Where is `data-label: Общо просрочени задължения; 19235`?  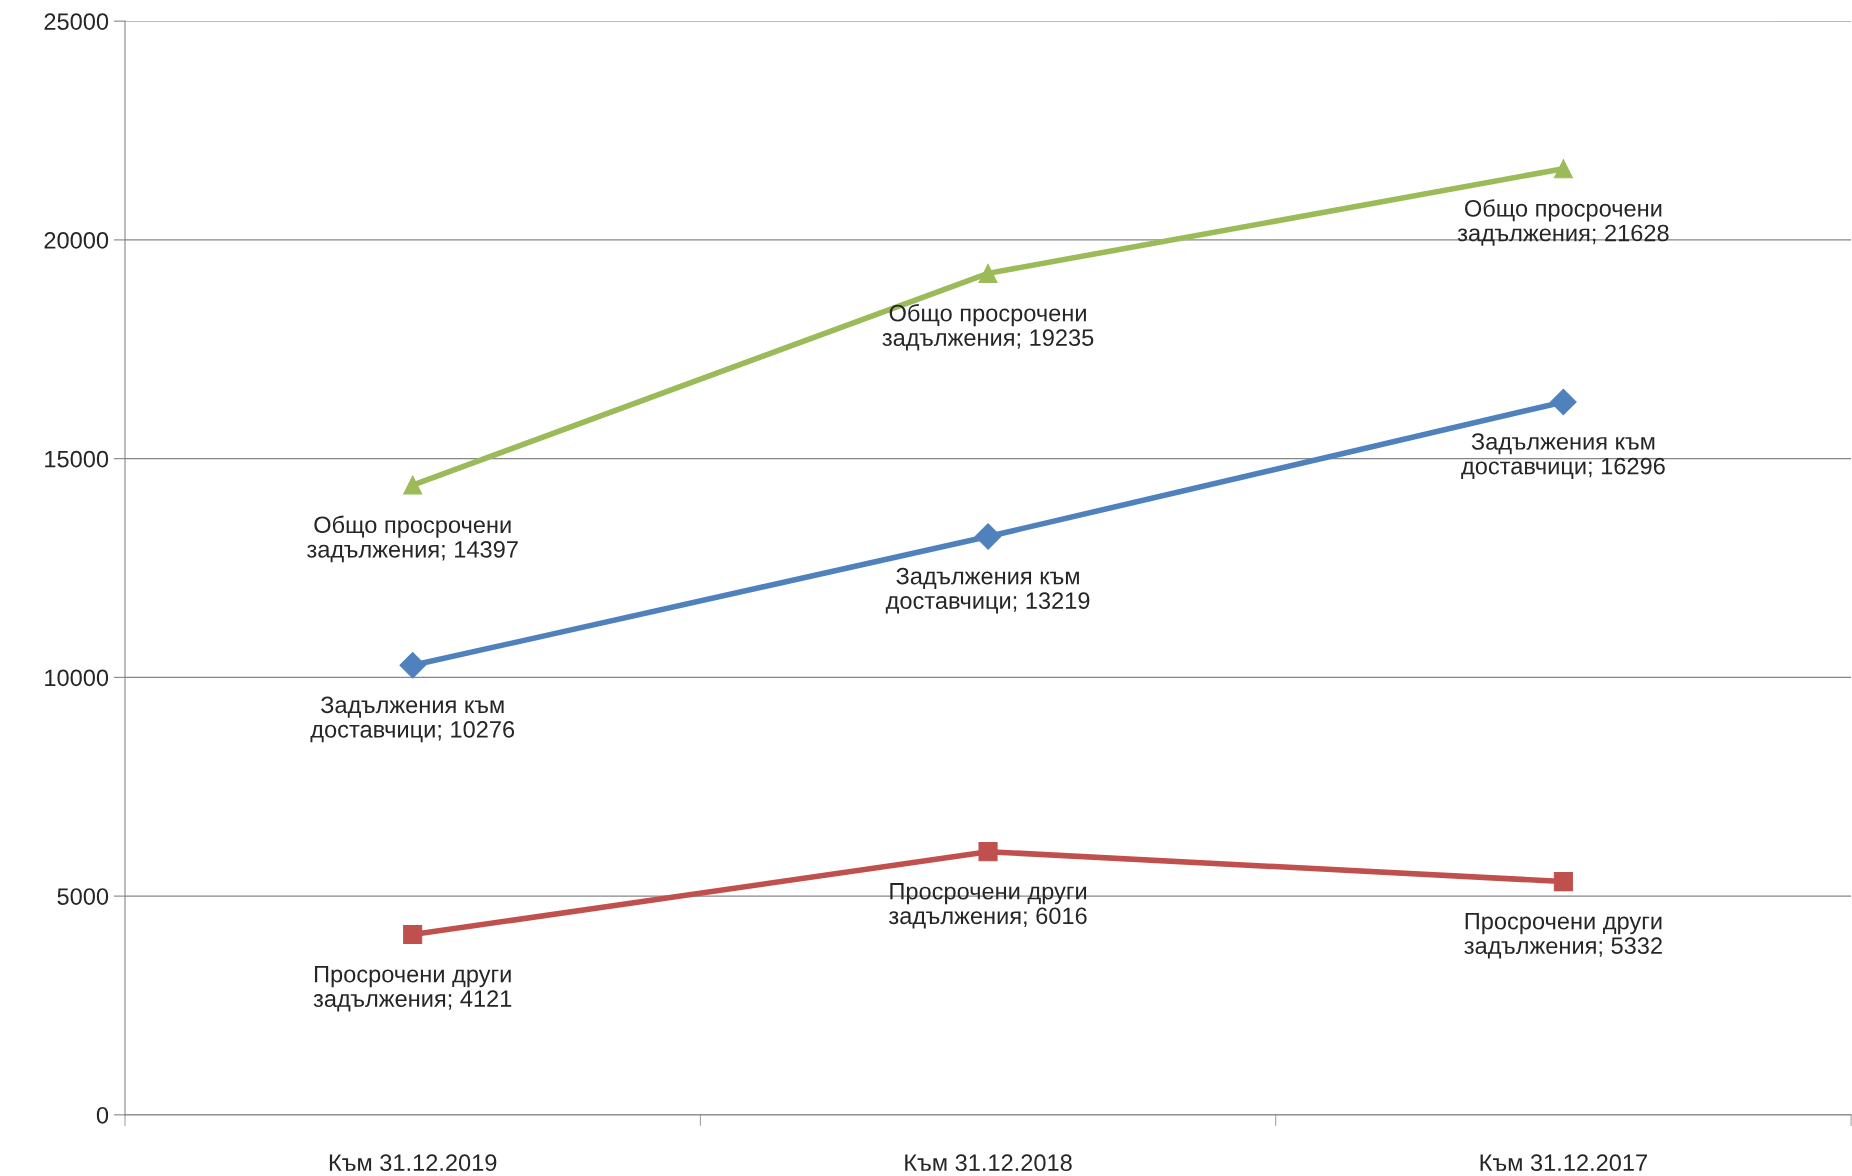
data-label: Общо просрочени задължения; 19235 is located at coordinates (988, 327).